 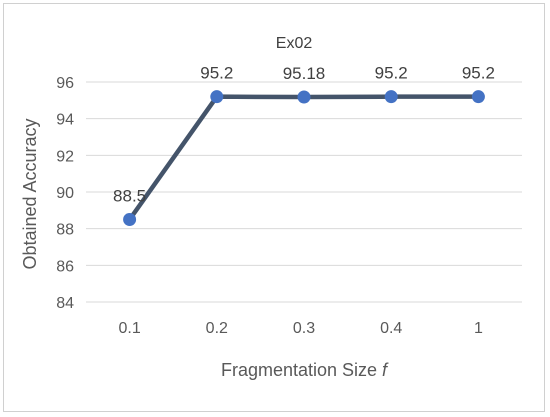 I want to click on x-tick-label-3: 0.4, so click(x=391, y=328).